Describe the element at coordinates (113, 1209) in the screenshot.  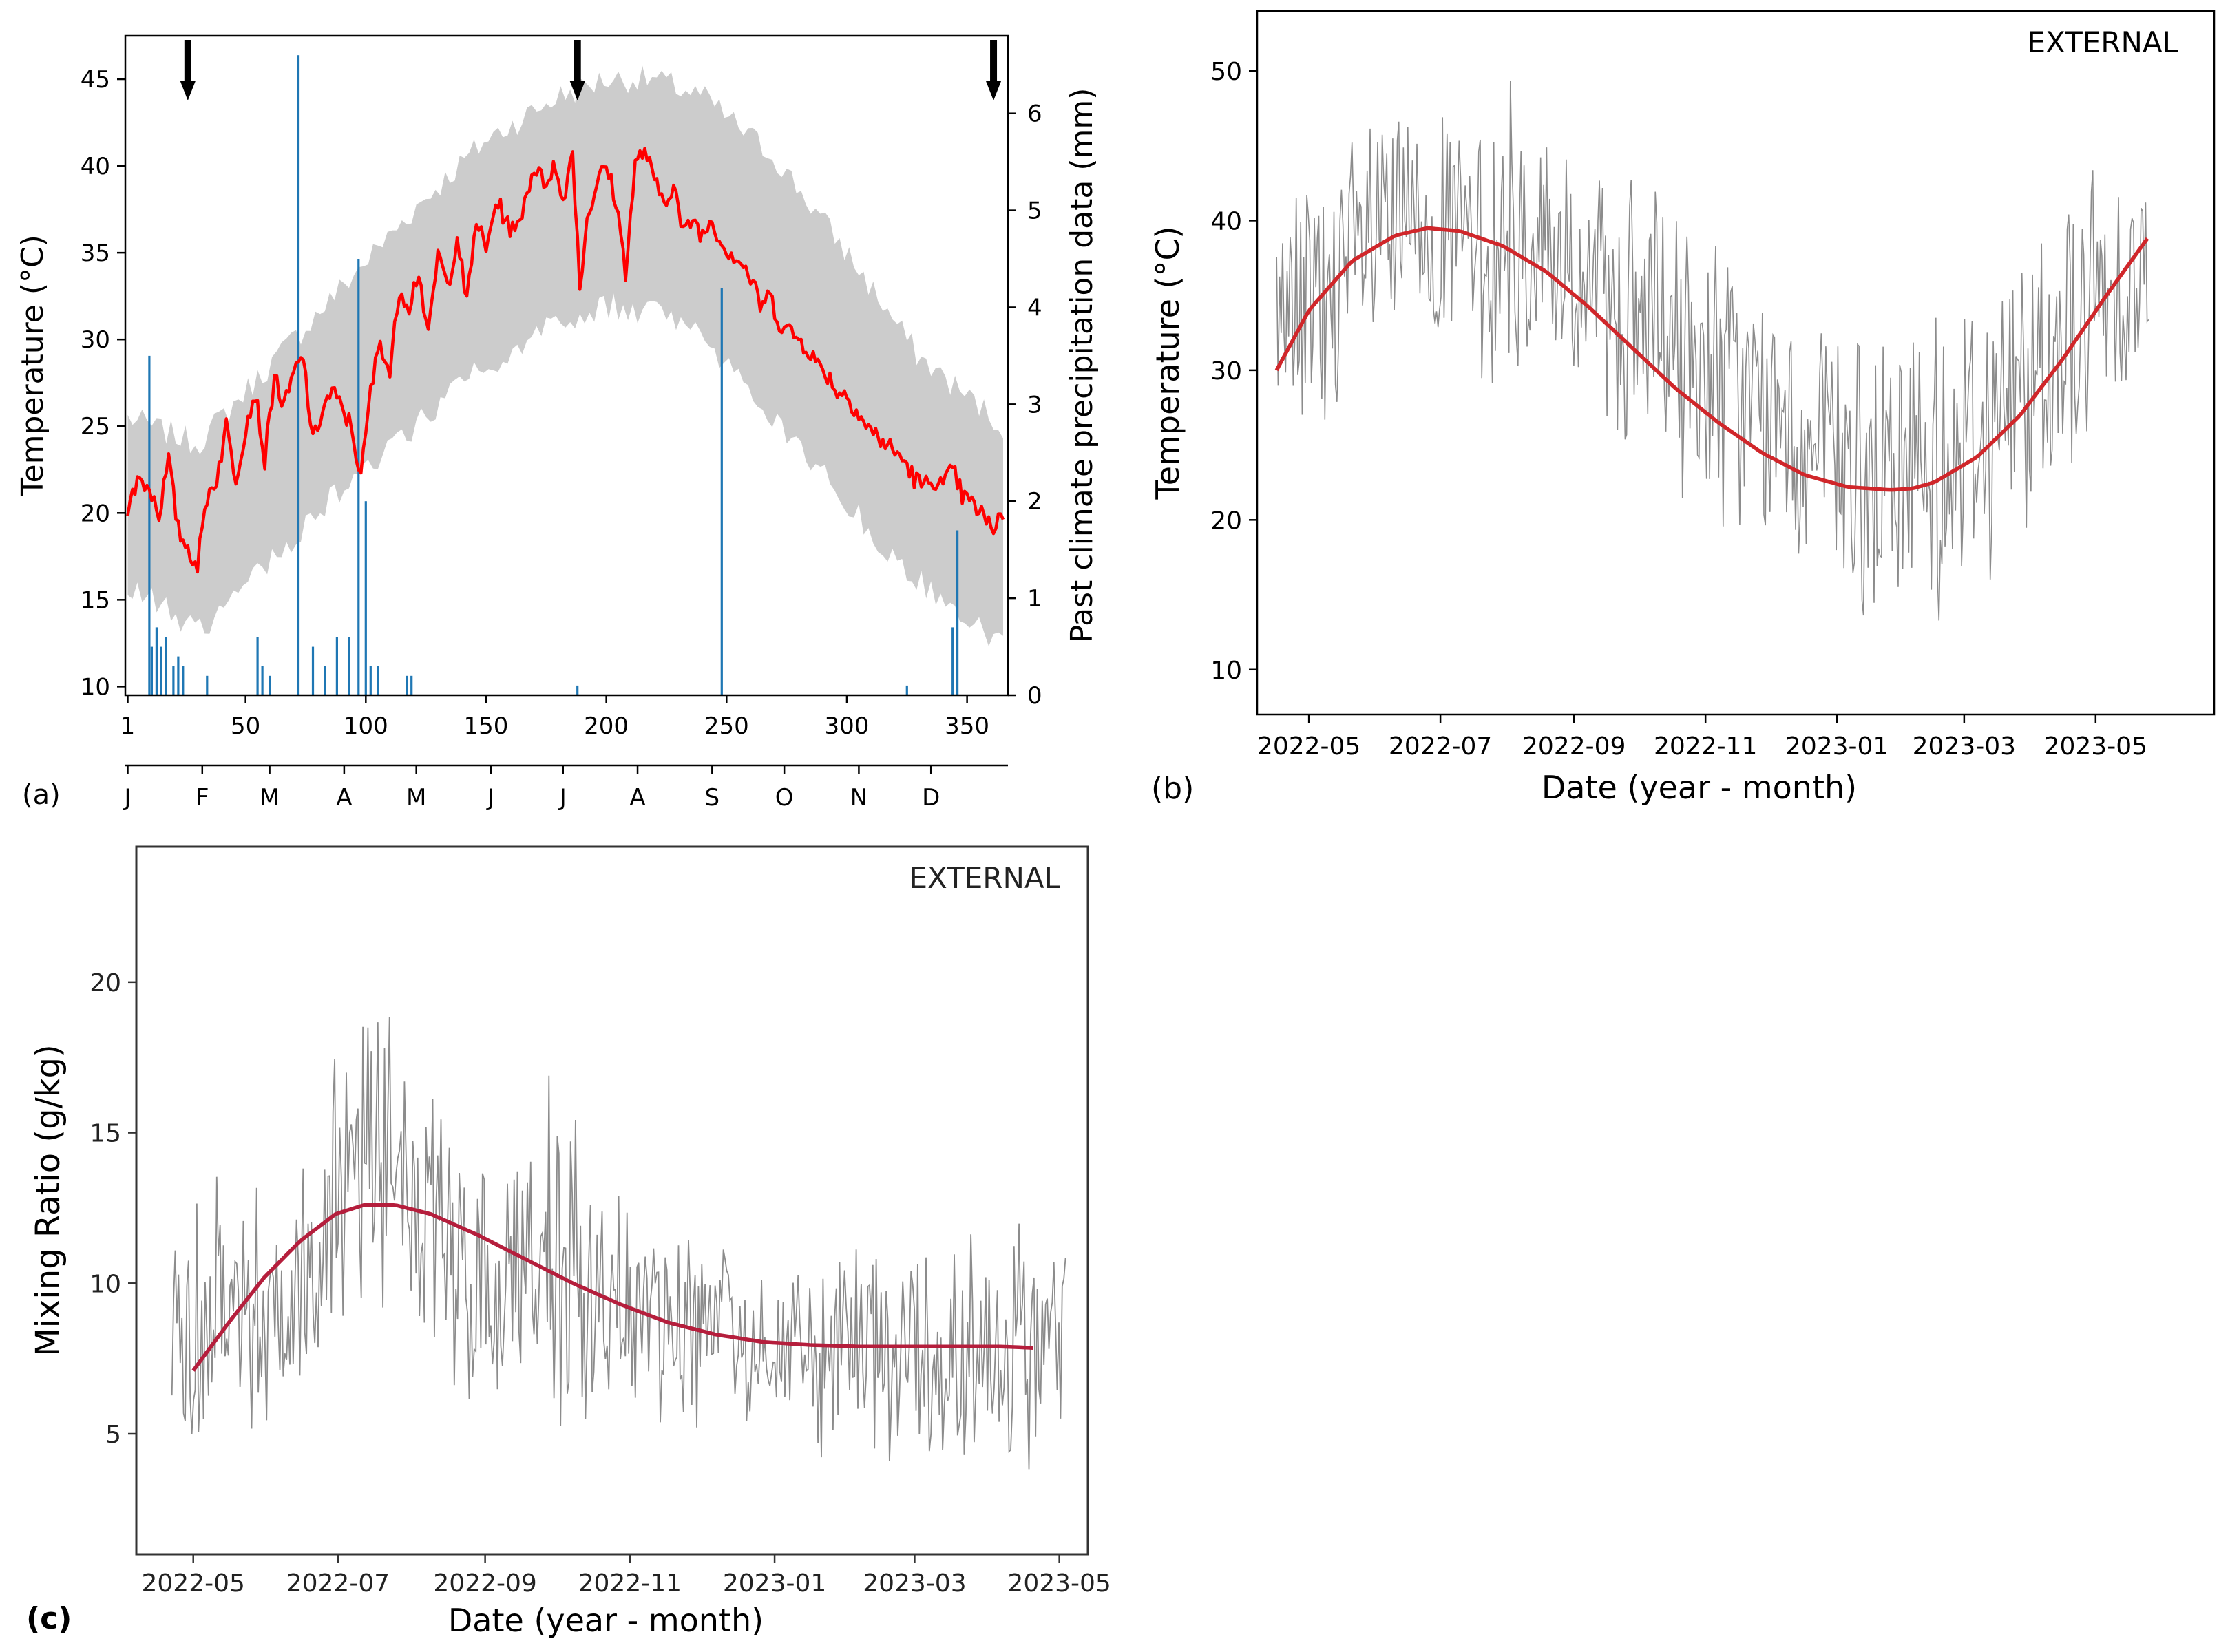
I see `panel-c-y-axis: 5 10 15 20` at that location.